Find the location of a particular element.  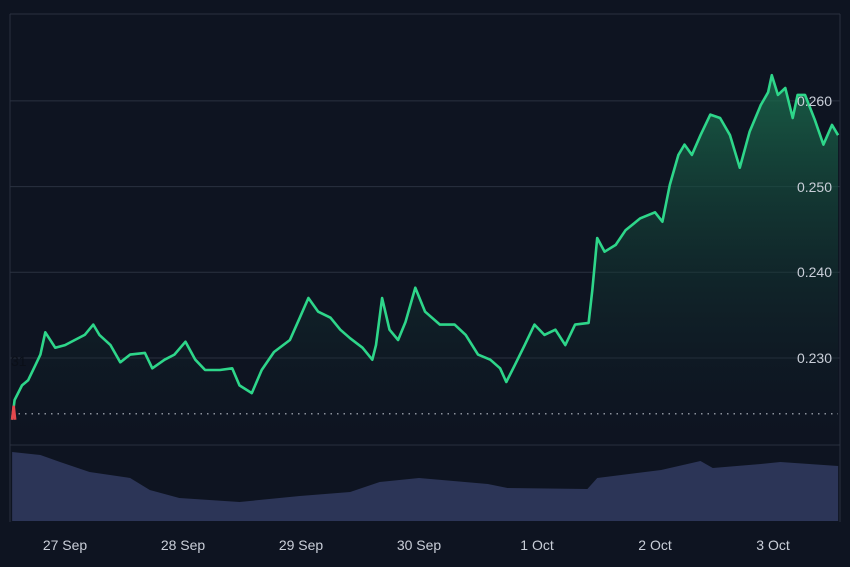

price-line-below-baseline is located at coordinates (13, 412).